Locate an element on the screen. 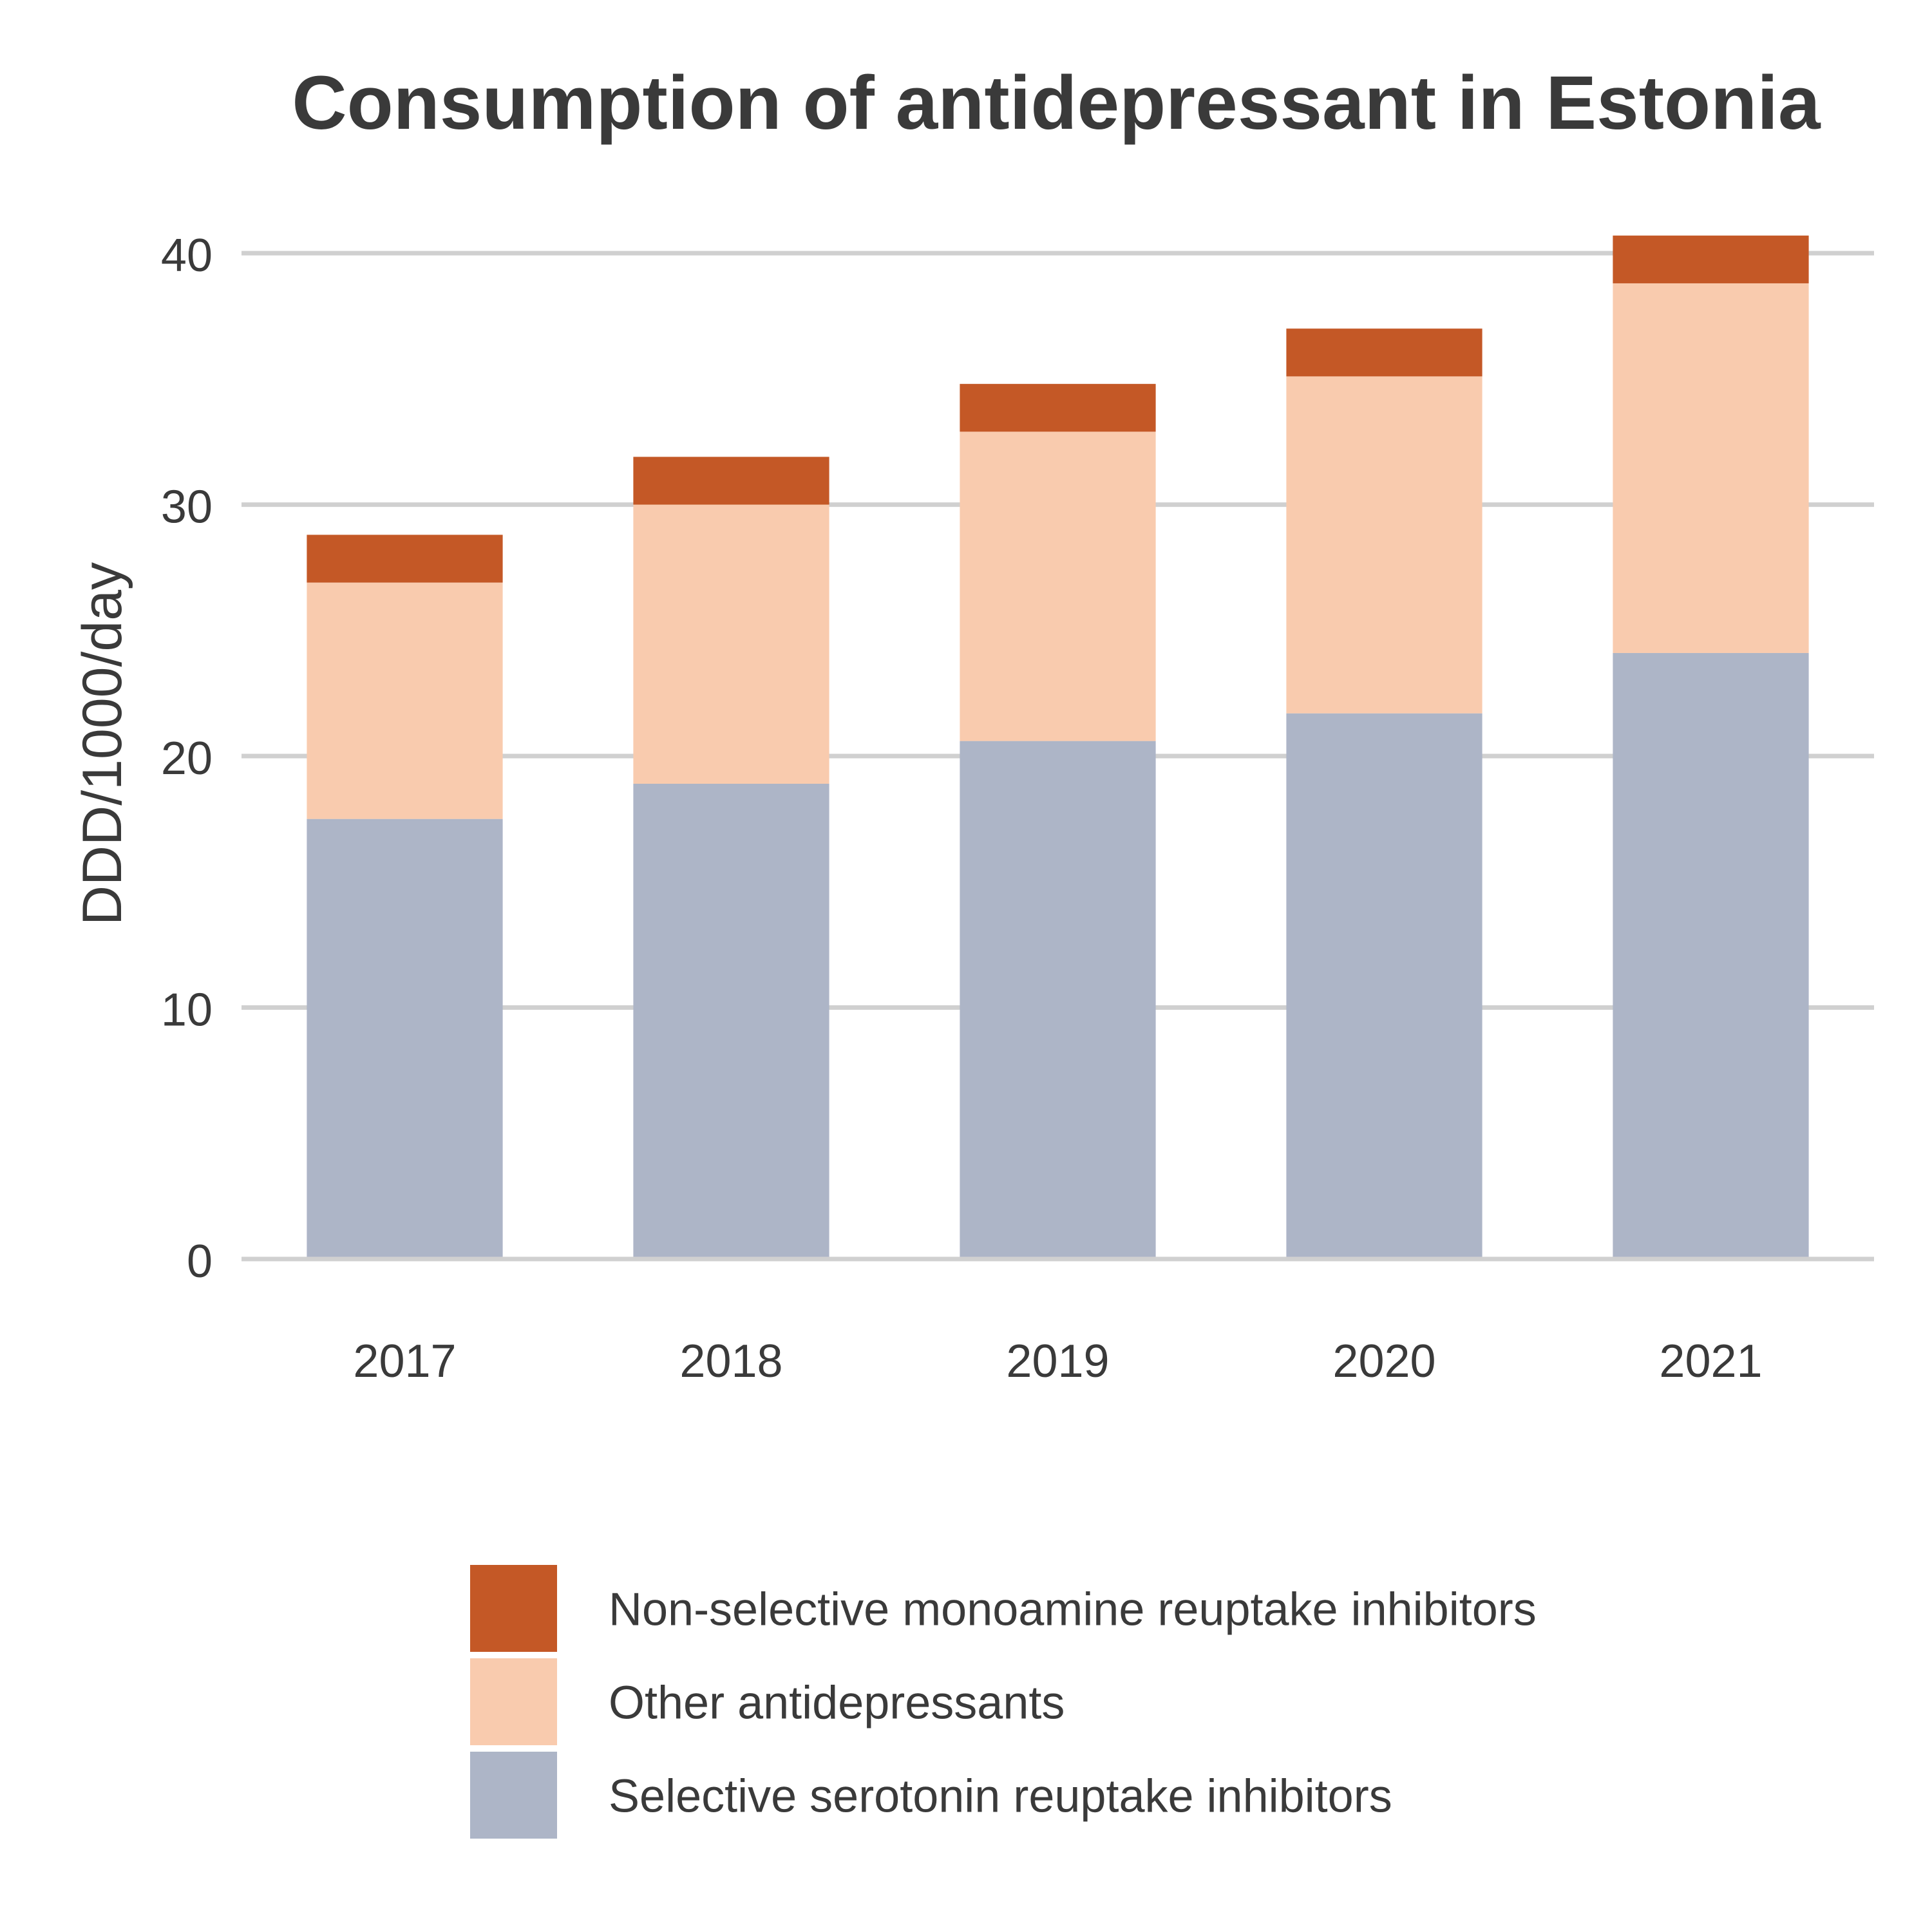 The image size is (1932, 1932). y-axis-label: DDD/1000/day is located at coordinates (102, 744).